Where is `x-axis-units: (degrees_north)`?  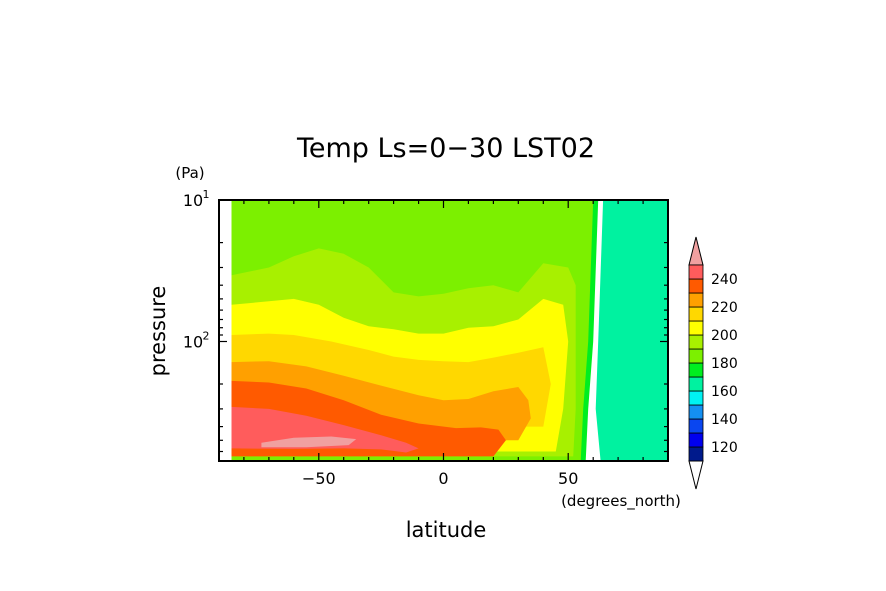
x-axis-units: (degrees_north) is located at coordinates (621, 501).